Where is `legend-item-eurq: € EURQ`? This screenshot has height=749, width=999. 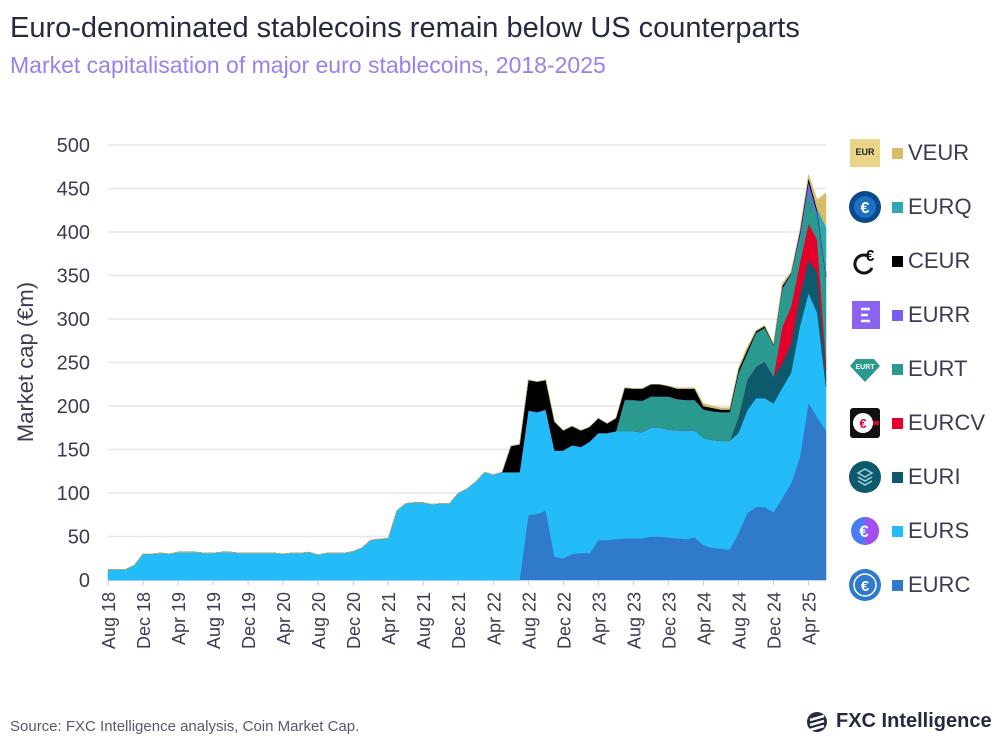
legend-item-eurq: € EURQ is located at coordinates (910, 207).